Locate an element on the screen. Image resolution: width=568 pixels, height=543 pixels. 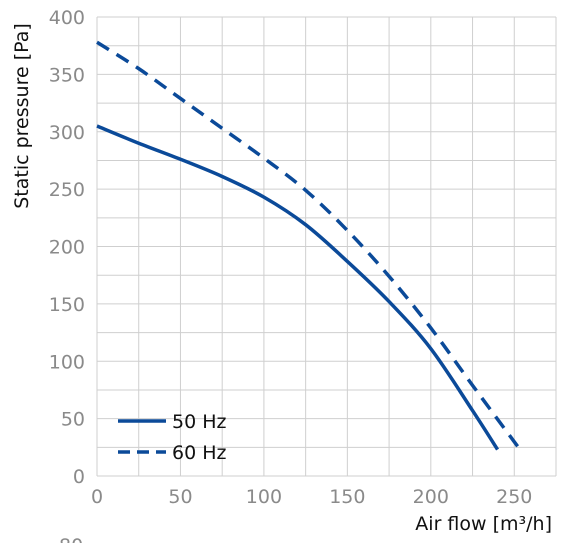
legend-label-50hz: 50 Hz is located at coordinates (199, 422).